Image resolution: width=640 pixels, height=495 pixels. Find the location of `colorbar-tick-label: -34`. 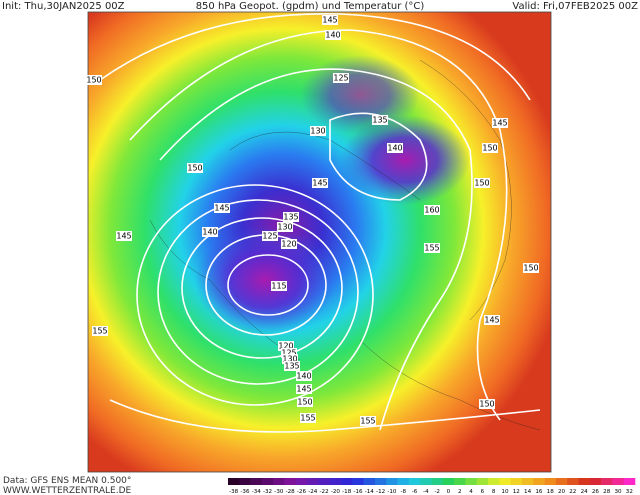

colorbar-tick-label: -34 is located at coordinates (257, 492).